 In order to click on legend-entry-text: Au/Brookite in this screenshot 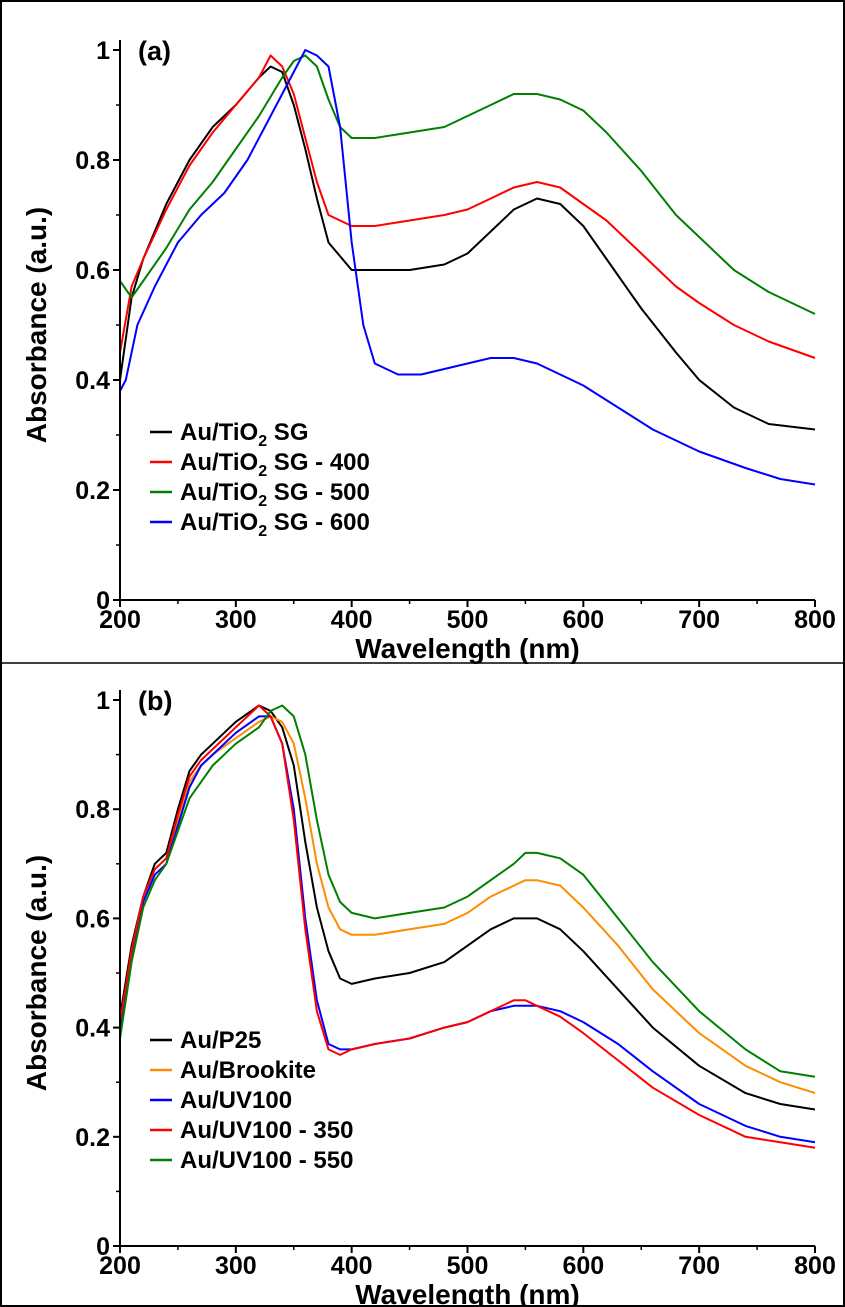, I will do `click(248, 1070)`.